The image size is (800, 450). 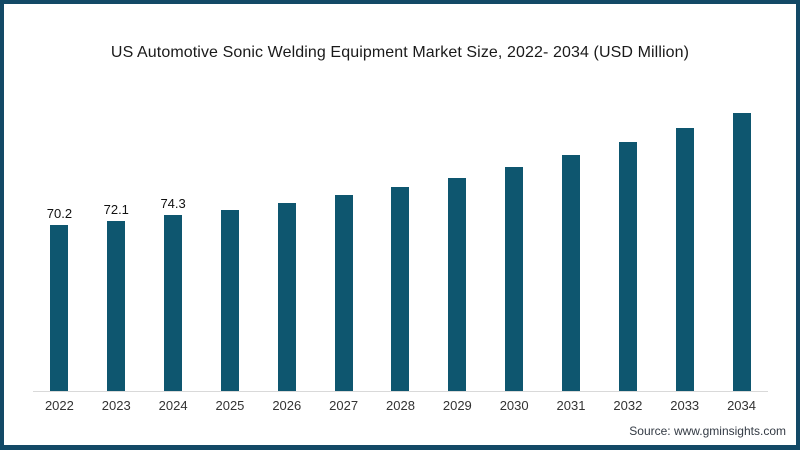 I want to click on x-tick-label: 2033, so click(x=685, y=405).